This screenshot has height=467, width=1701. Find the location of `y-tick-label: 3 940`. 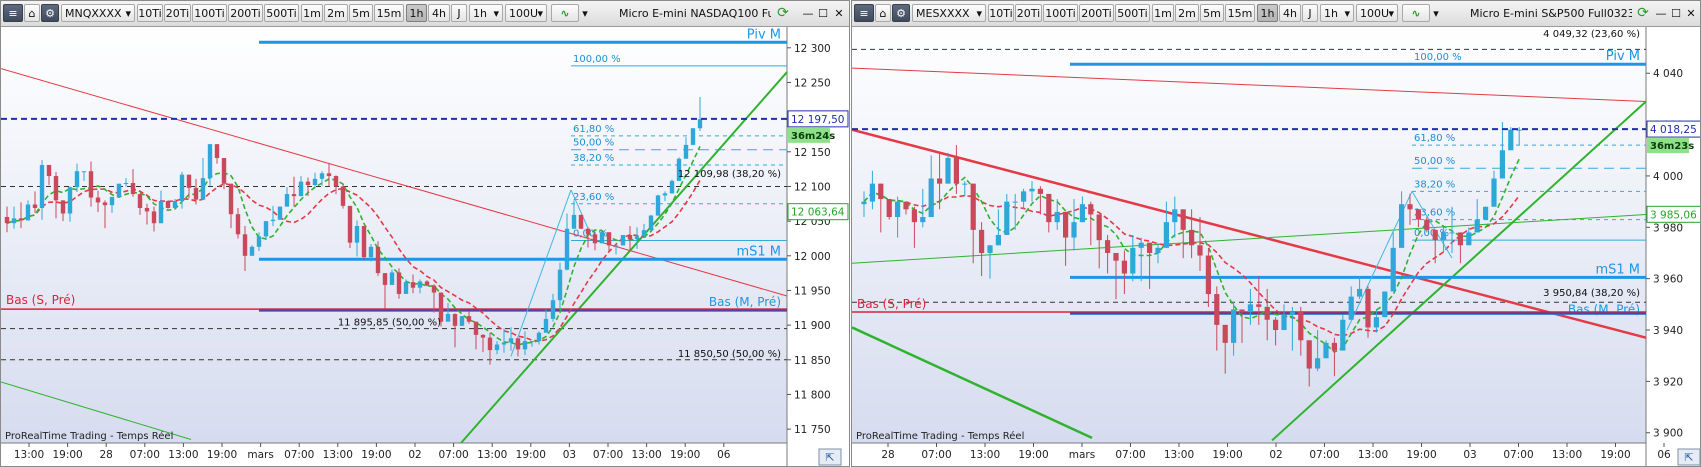

y-tick-label: 3 940 is located at coordinates (1668, 331).